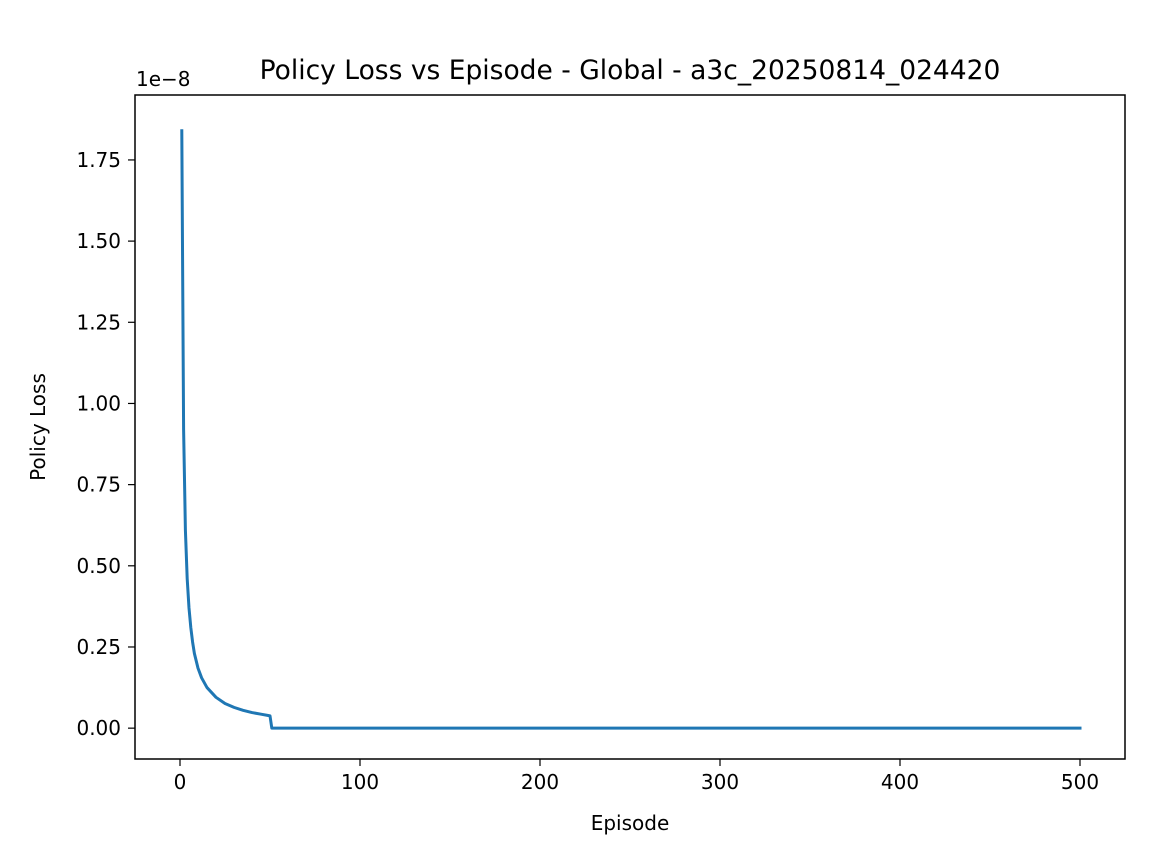 This screenshot has height=864, width=1152. I want to click on x-tick-label: 300, so click(720, 782).